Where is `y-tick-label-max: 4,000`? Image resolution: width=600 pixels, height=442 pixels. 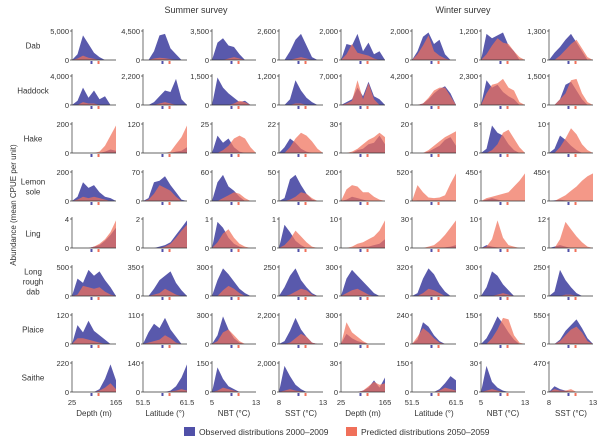
y-tick-label-max: 4,000 is located at coordinates (59, 76).